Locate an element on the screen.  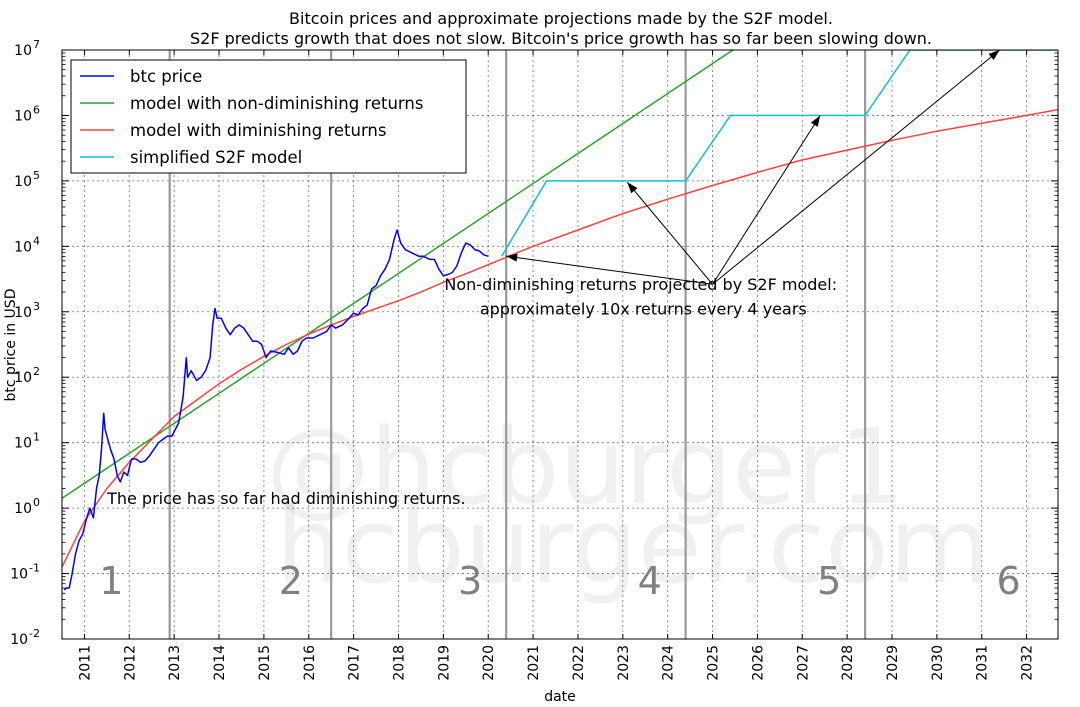
x-tick-label: 2020 is located at coordinates (489, 663).